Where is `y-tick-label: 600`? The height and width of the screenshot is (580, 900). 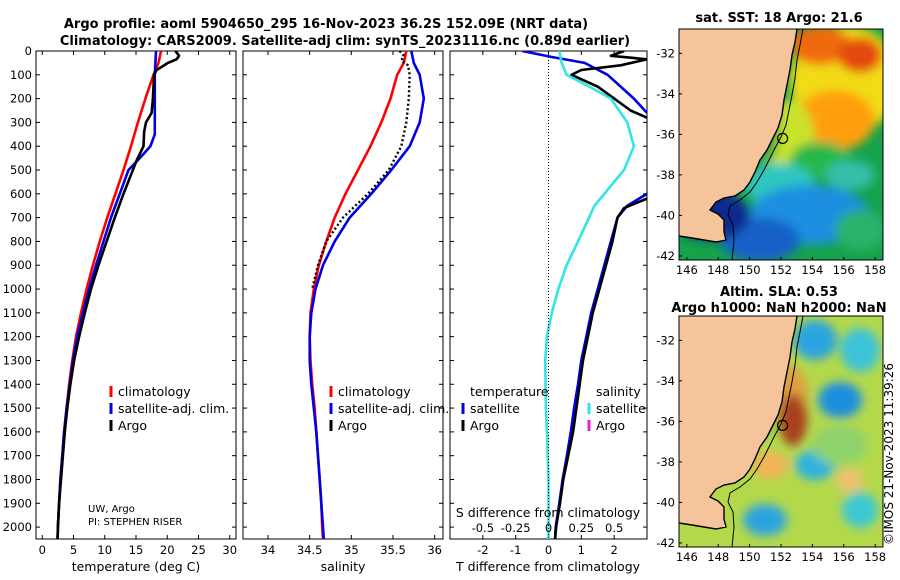 y-tick-label: 600 is located at coordinates (21, 194).